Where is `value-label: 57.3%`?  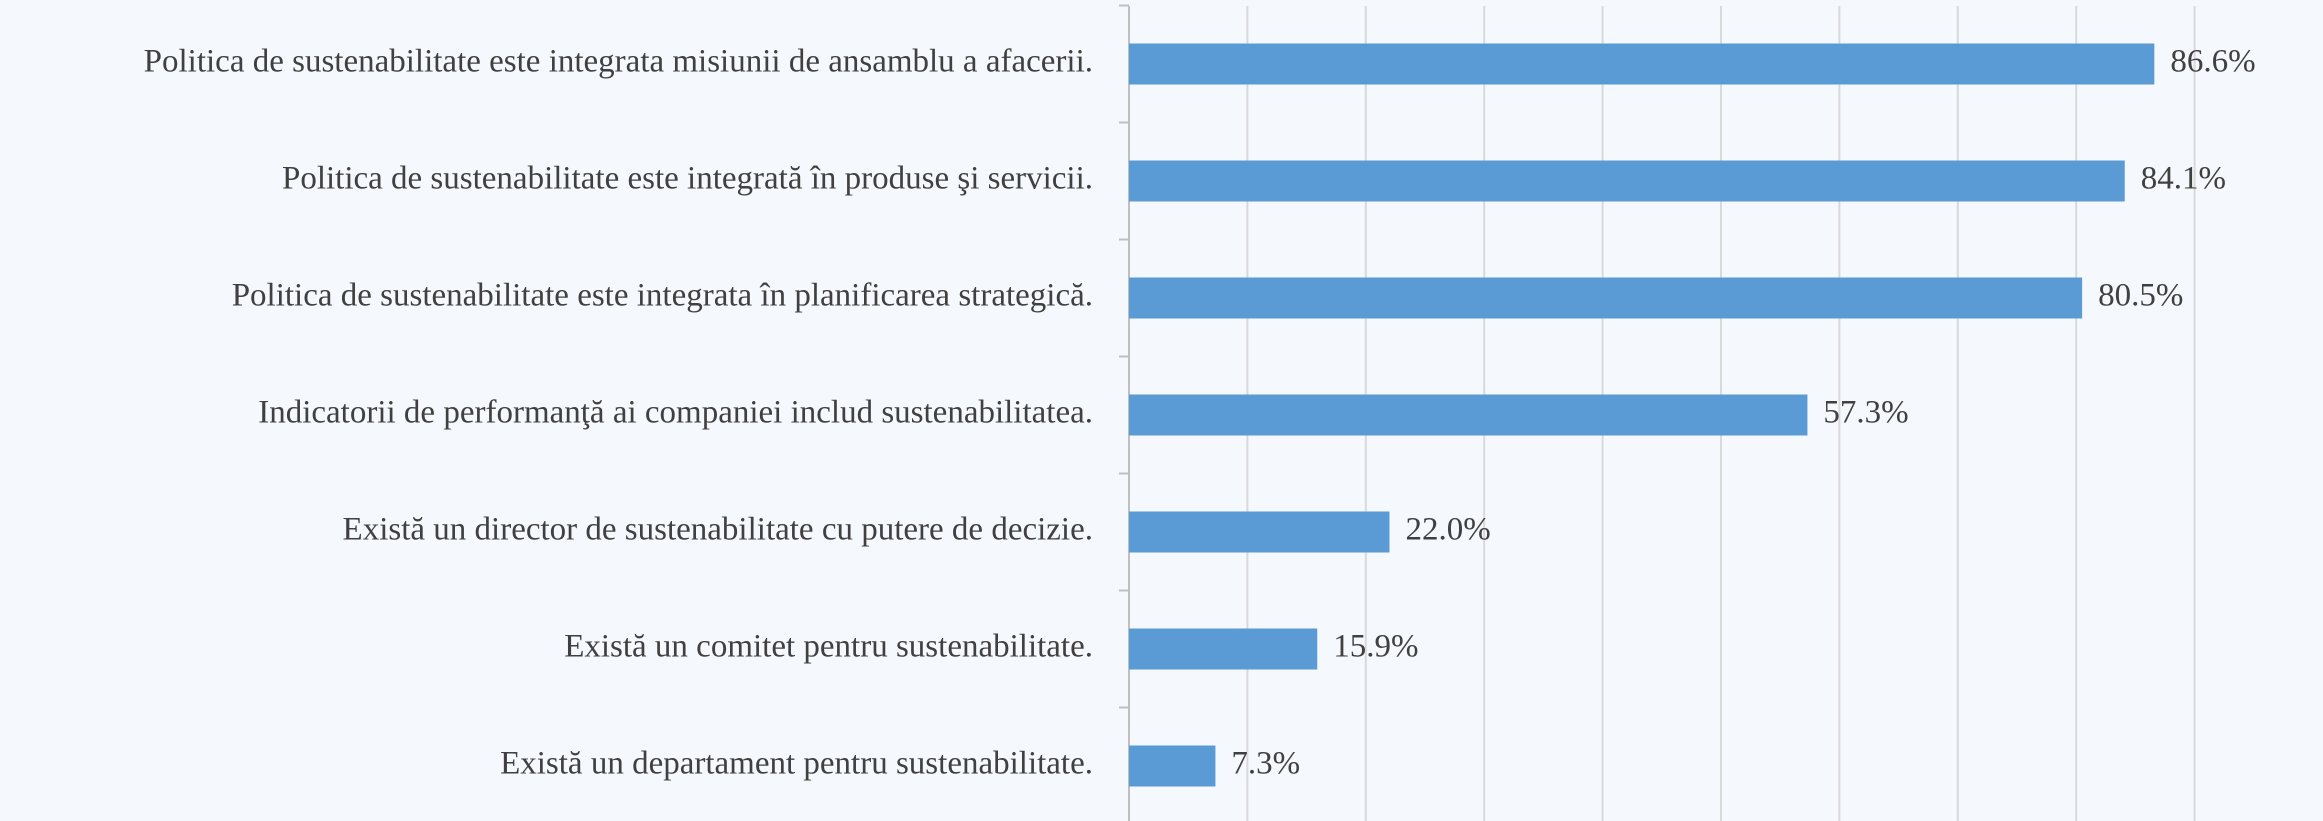
value-label: 57.3% is located at coordinates (1865, 413).